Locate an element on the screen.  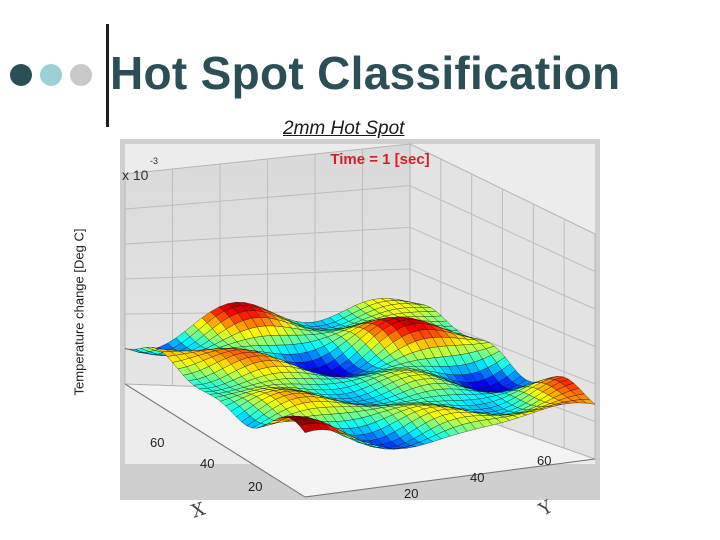
x-tick-label: 40 is located at coordinates (207, 463).